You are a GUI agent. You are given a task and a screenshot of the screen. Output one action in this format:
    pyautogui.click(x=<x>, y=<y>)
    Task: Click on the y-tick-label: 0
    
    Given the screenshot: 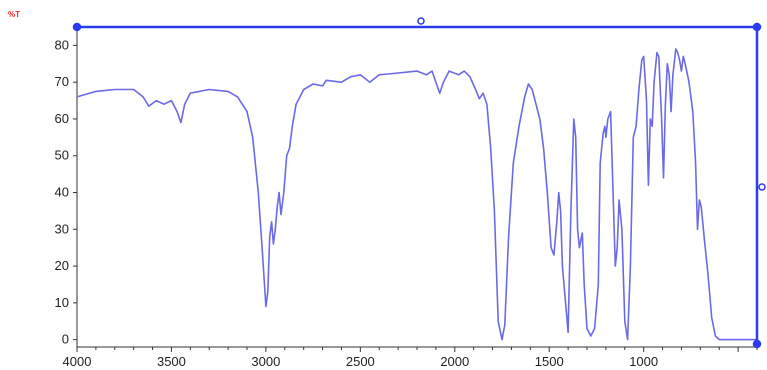 What is the action you would take?
    pyautogui.click(x=65, y=339)
    